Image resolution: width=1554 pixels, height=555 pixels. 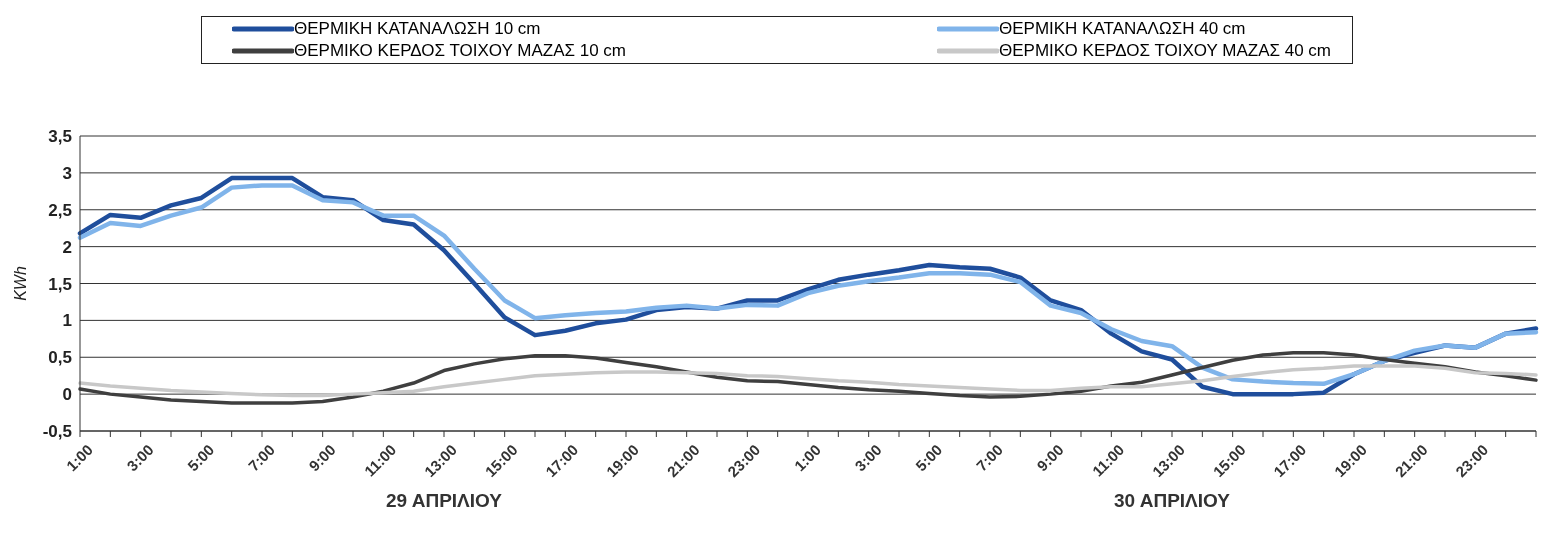 I want to click on y-tick-label: 0, so click(x=67, y=395).